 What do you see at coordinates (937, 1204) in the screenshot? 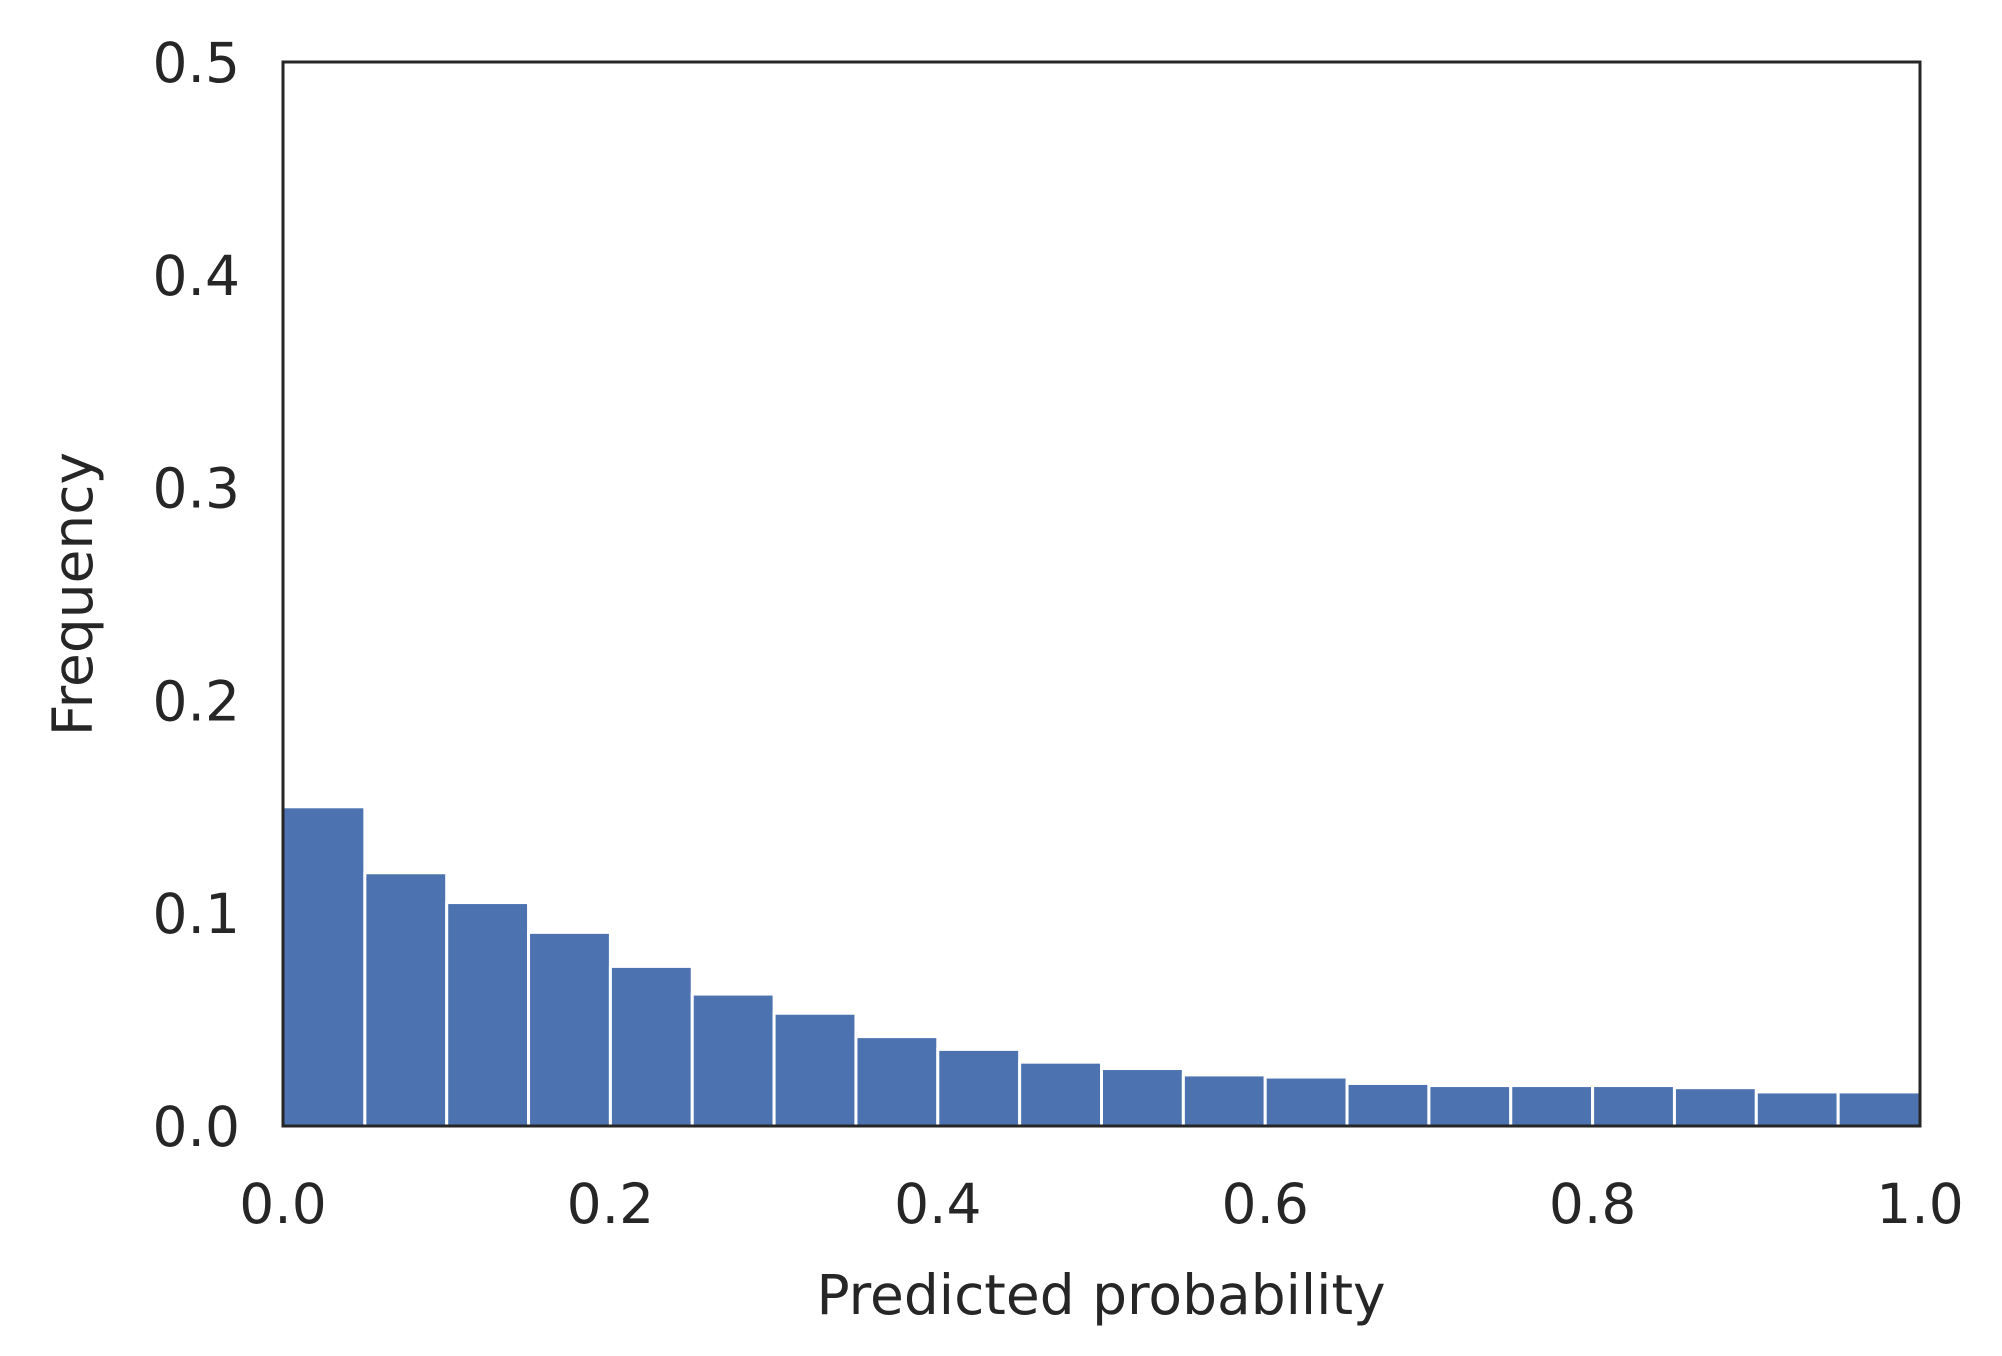
I see `x-tick-label: 0.4` at bounding box center [937, 1204].